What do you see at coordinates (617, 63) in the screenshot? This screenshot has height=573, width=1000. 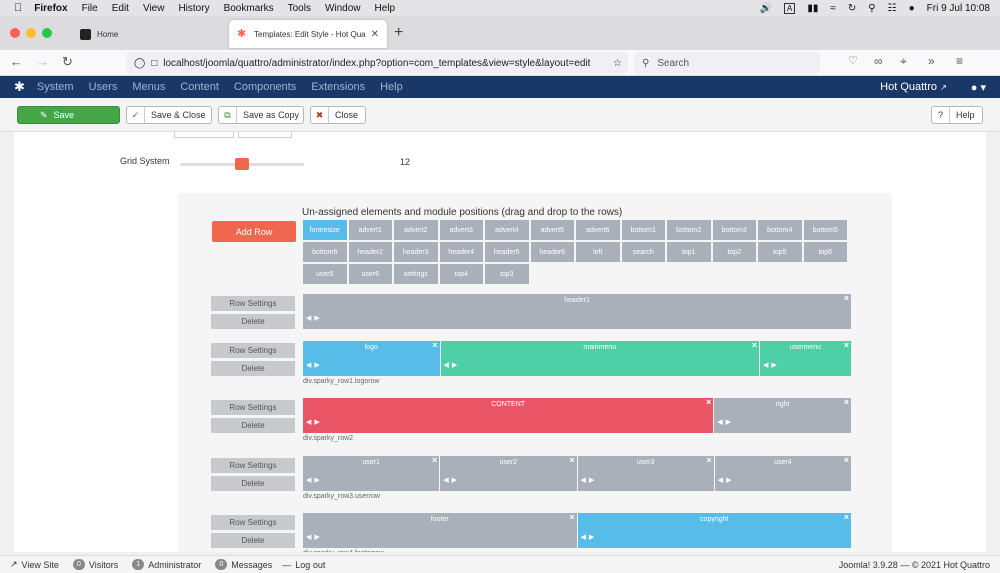 I see `bookmark-star-icon: ☆` at bounding box center [617, 63].